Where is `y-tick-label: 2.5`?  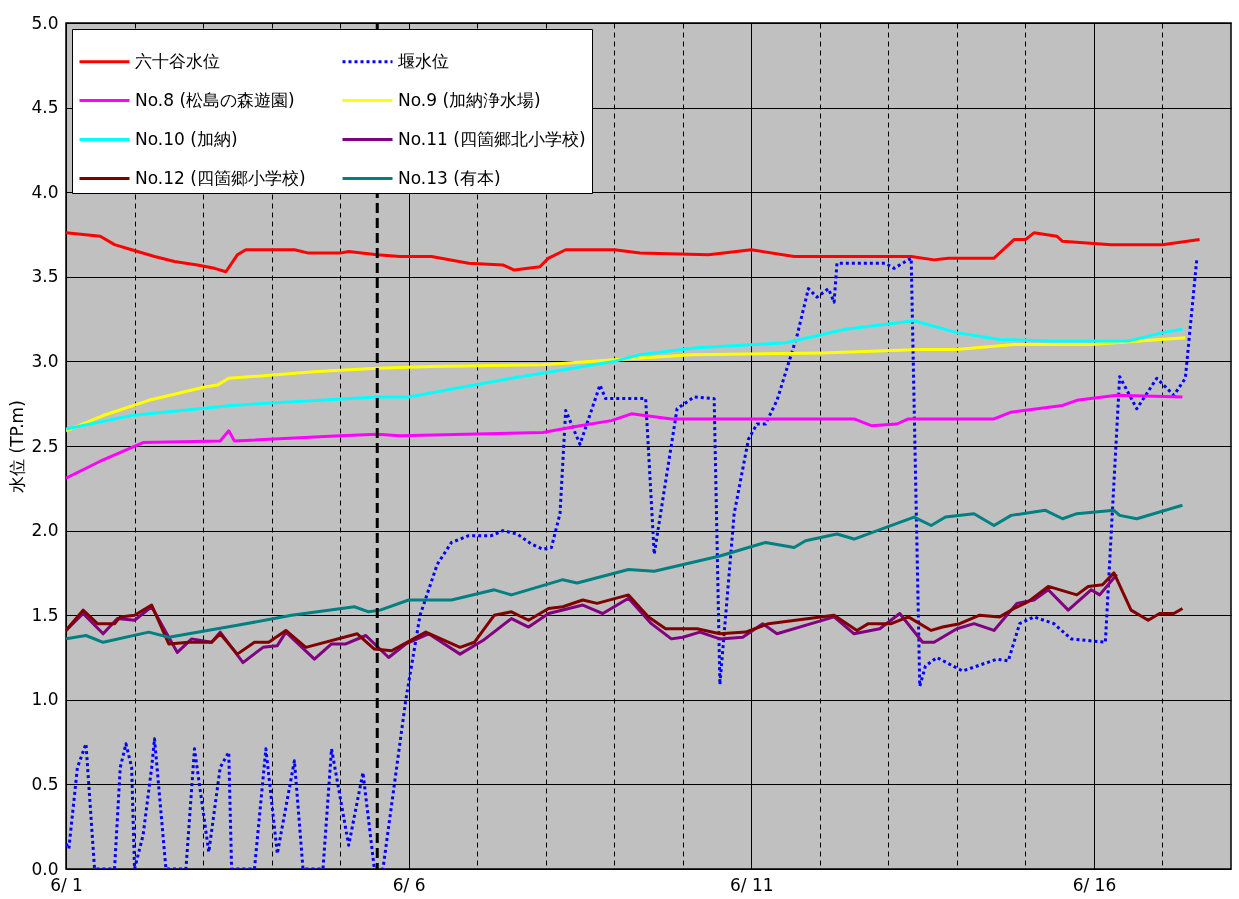 y-tick-label: 2.5 is located at coordinates (45, 445).